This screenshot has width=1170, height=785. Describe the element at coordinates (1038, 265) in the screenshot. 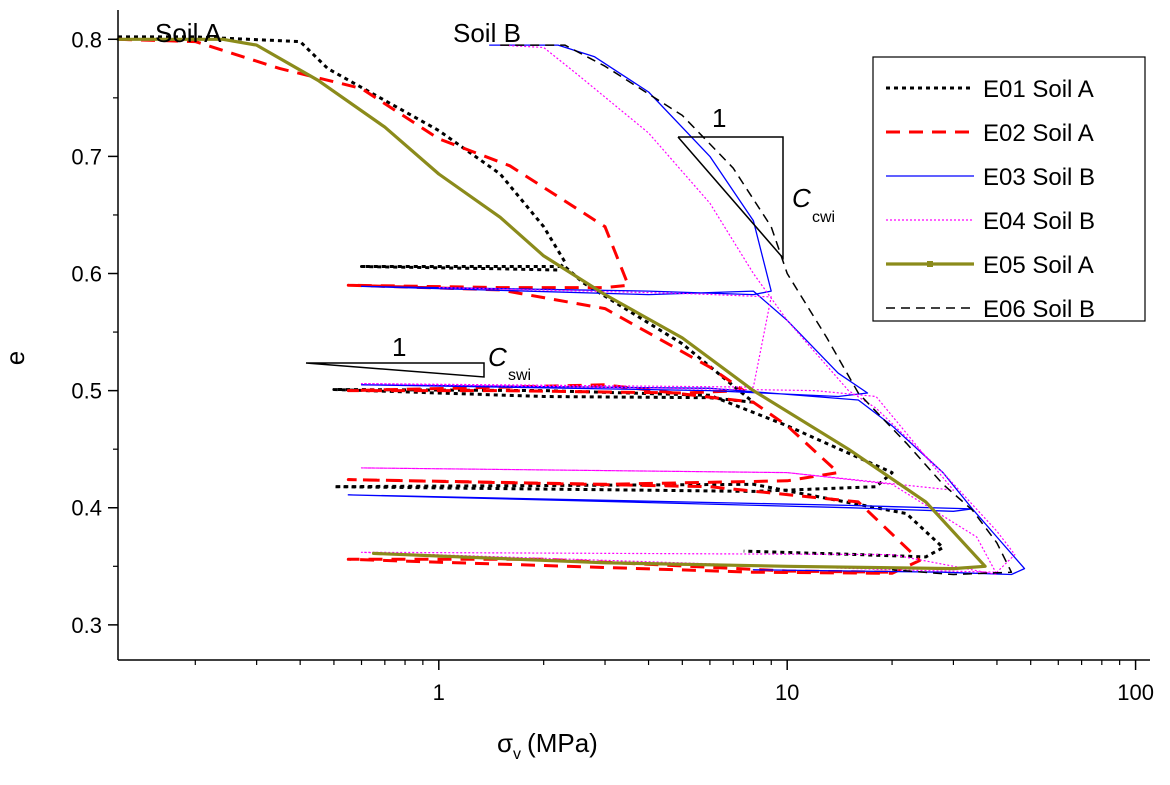

I see `legend-label-5: E05 Soil A` at that location.